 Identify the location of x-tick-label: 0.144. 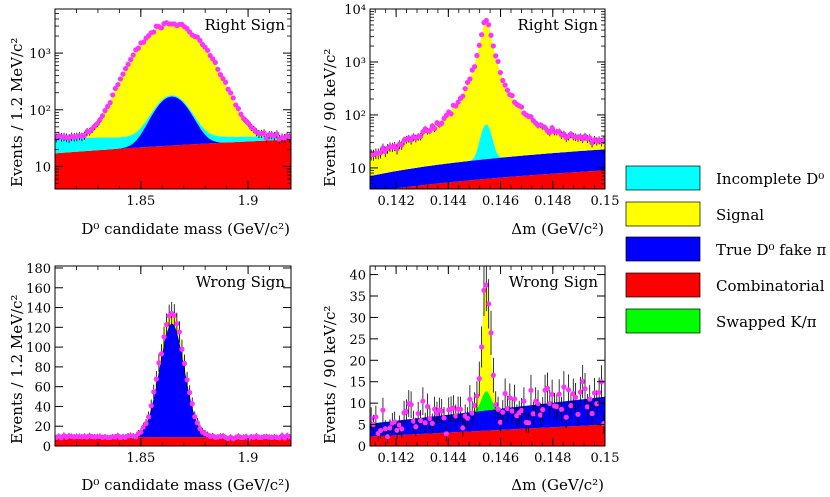
(448, 458).